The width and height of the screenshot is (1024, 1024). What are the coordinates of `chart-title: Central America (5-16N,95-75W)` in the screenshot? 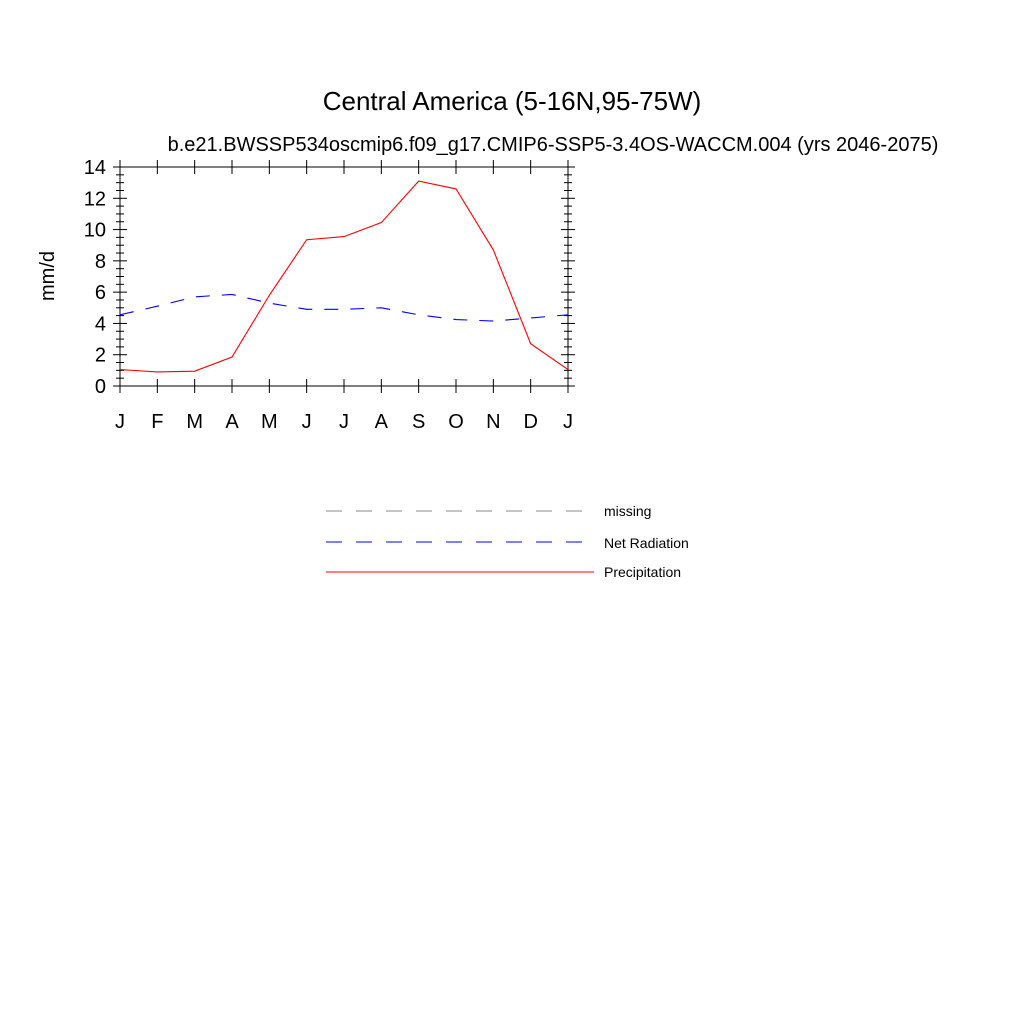 It's located at (512, 101).